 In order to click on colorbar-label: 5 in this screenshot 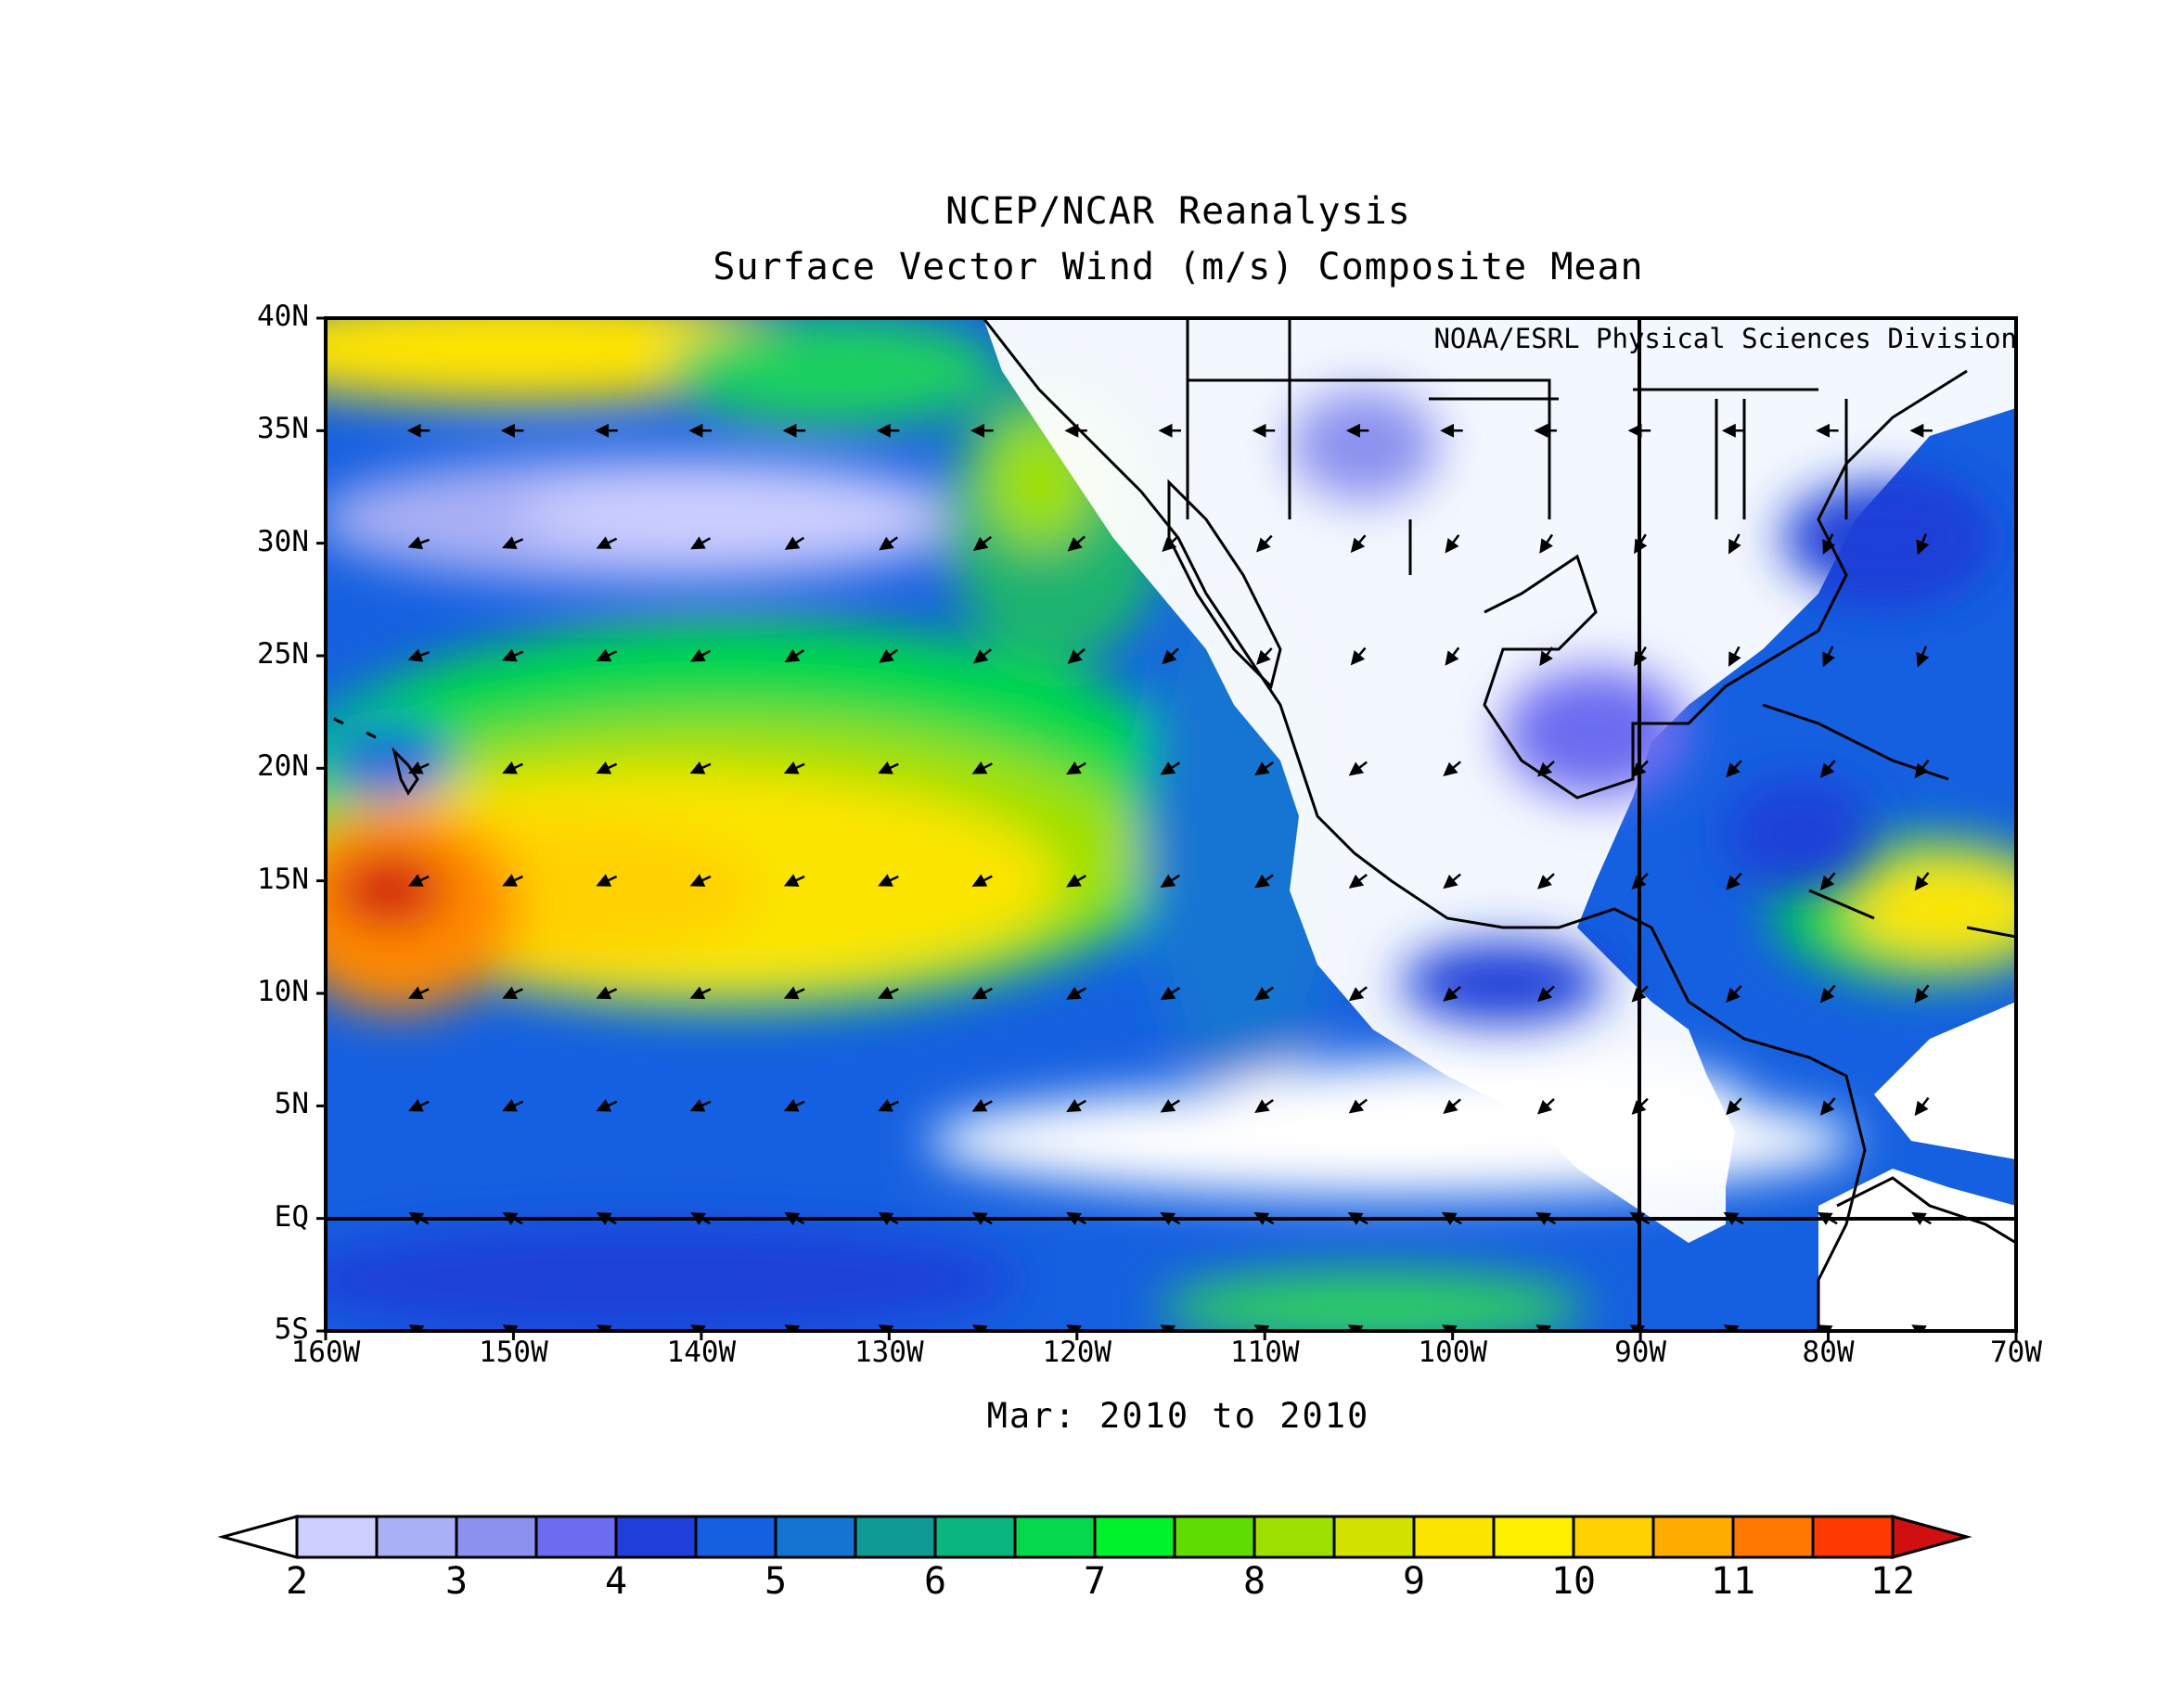, I will do `click(776, 1581)`.